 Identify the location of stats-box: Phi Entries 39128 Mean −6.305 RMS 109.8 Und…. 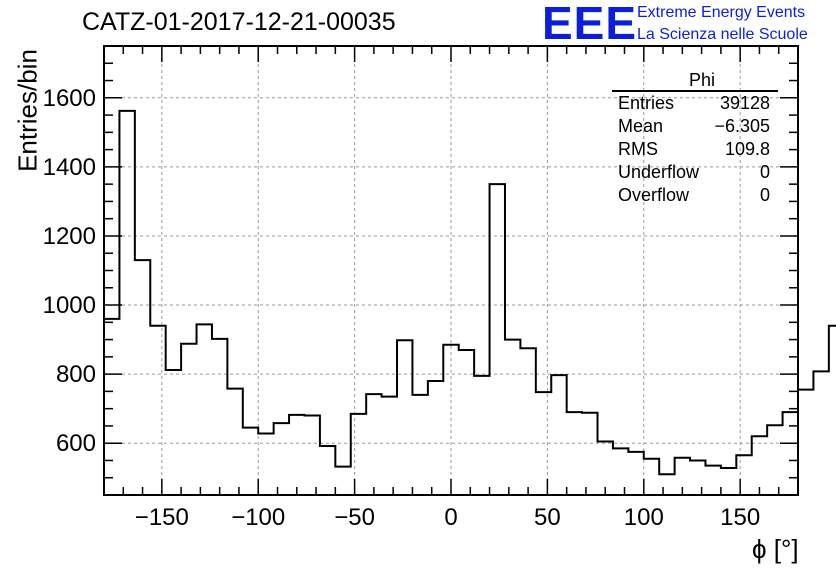
(695, 138).